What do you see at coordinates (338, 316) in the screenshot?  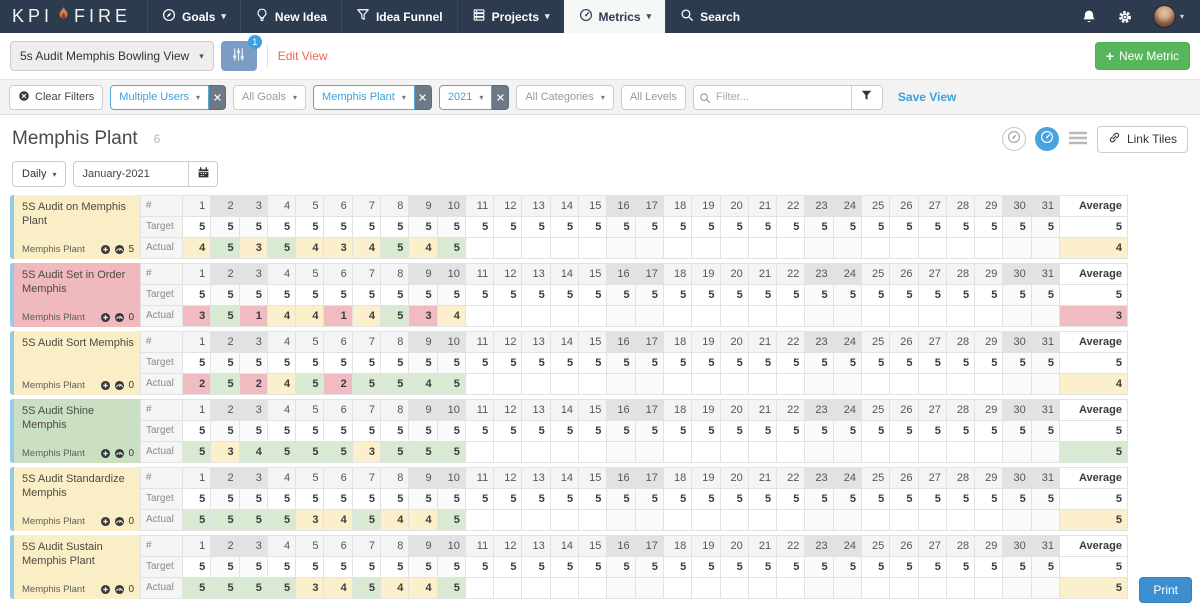 I see `actual-cell: 1` at bounding box center [338, 316].